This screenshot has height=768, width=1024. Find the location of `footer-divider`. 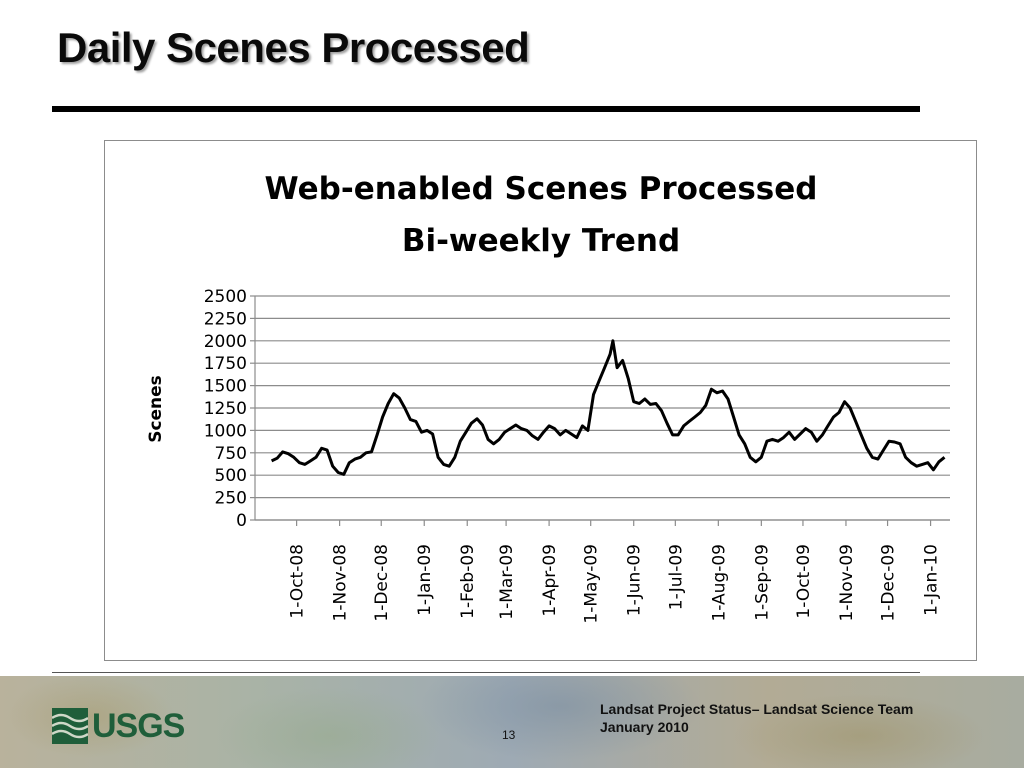

footer-divider is located at coordinates (486, 672).